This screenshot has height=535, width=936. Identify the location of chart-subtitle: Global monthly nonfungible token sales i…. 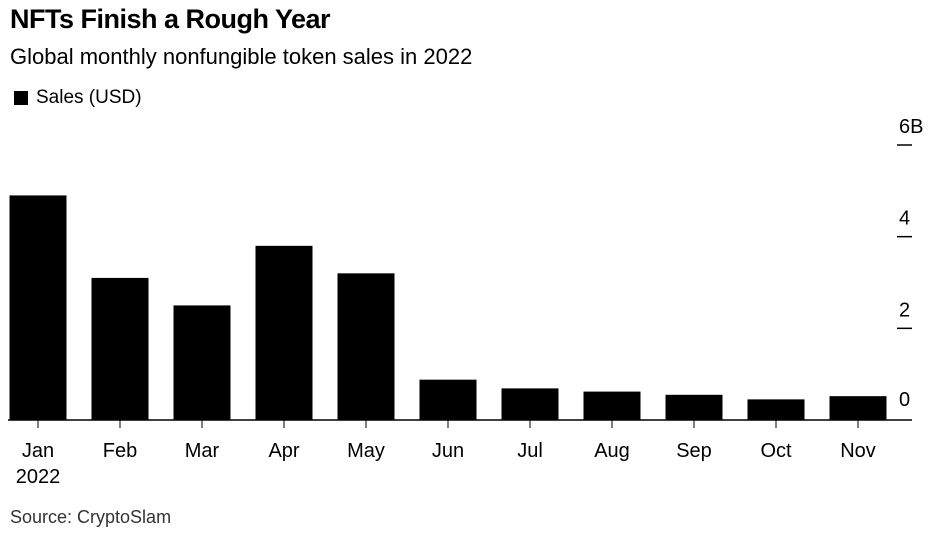
(241, 56).